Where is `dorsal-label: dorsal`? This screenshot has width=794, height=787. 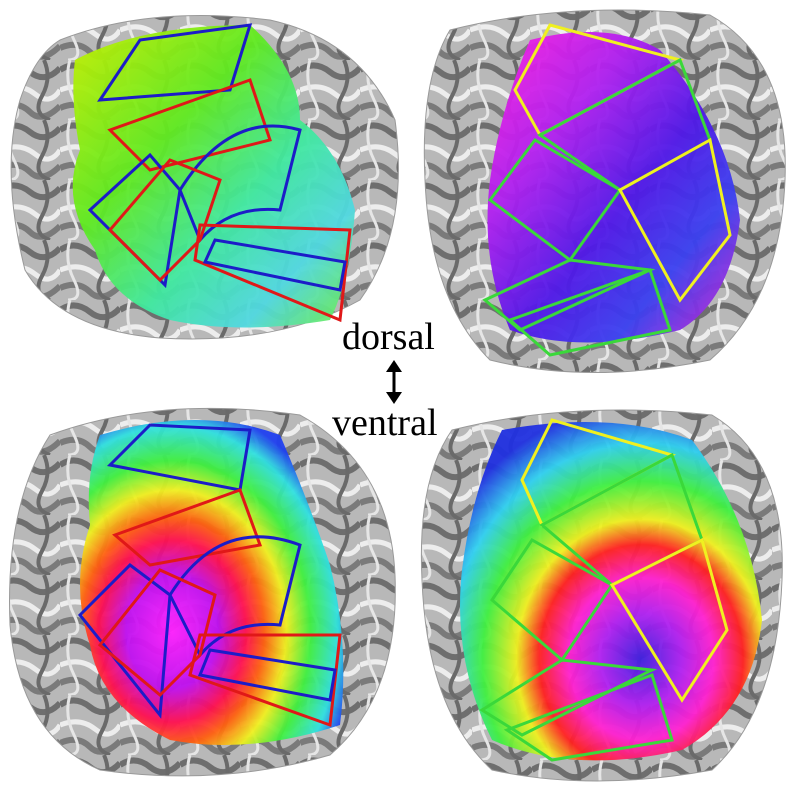 dorsal-label: dorsal is located at coordinates (388, 337).